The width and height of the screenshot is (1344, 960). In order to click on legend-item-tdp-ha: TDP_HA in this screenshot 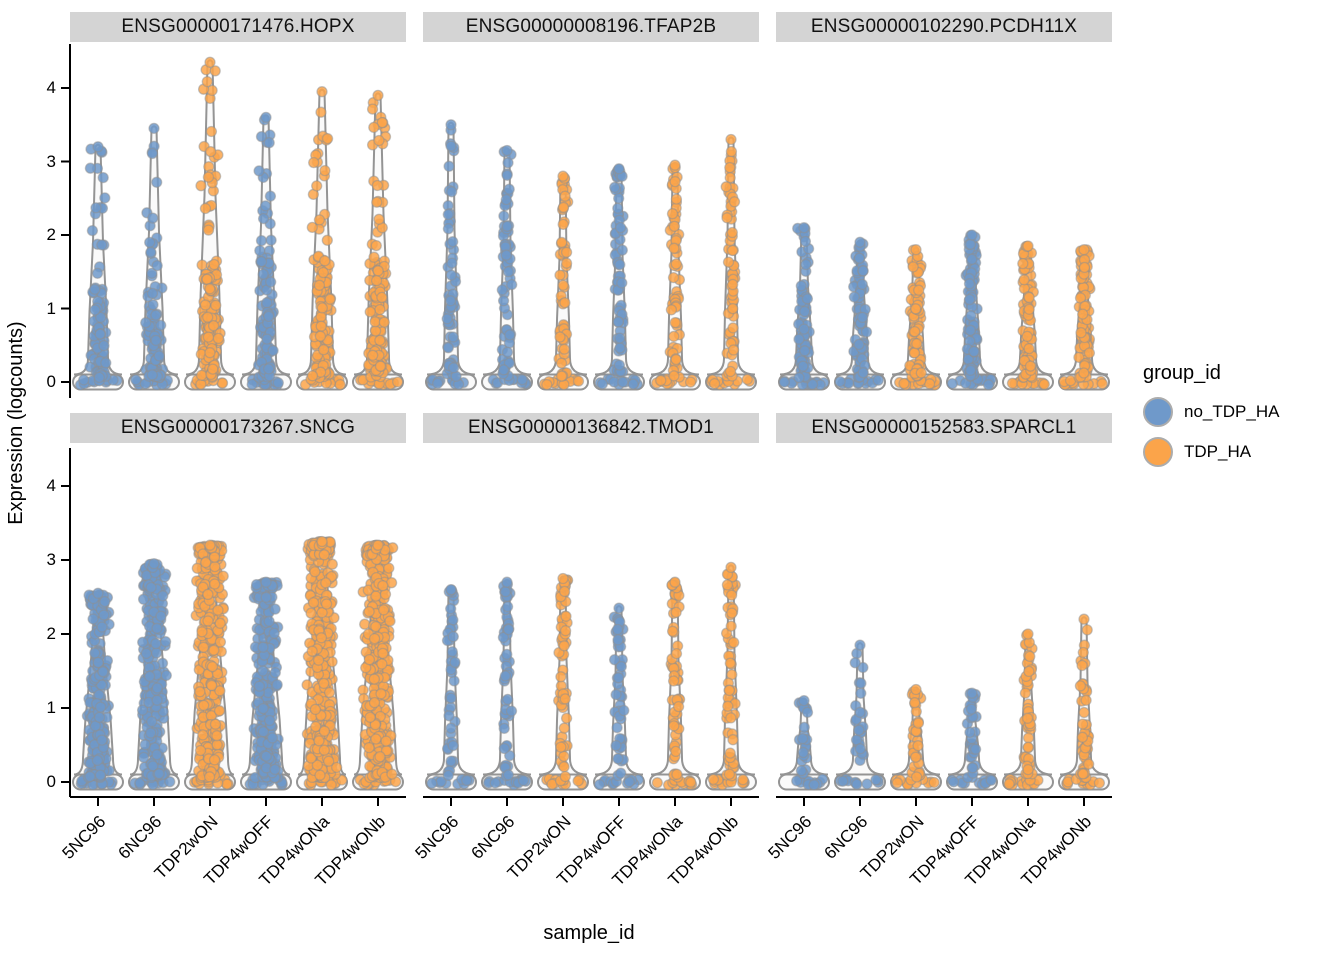, I will do `click(1211, 452)`.